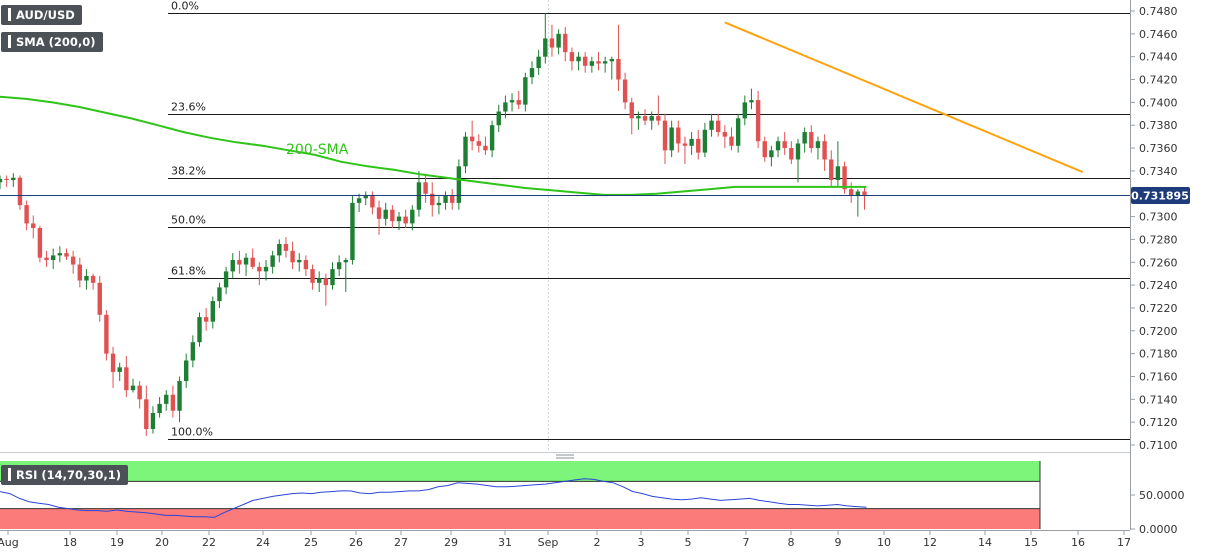 The width and height of the screenshot is (1207, 559). Describe the element at coordinates (117, 542) in the screenshot. I see `x-tick-label: 19` at that location.